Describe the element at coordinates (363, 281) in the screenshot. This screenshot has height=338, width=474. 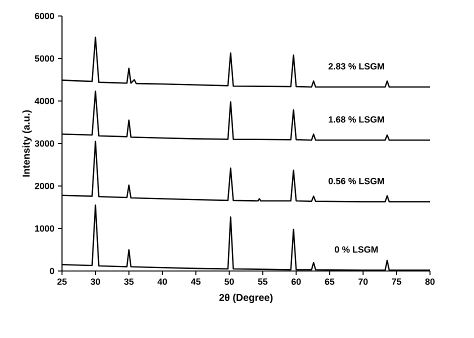
I see `x-tick-label: 70` at that location.